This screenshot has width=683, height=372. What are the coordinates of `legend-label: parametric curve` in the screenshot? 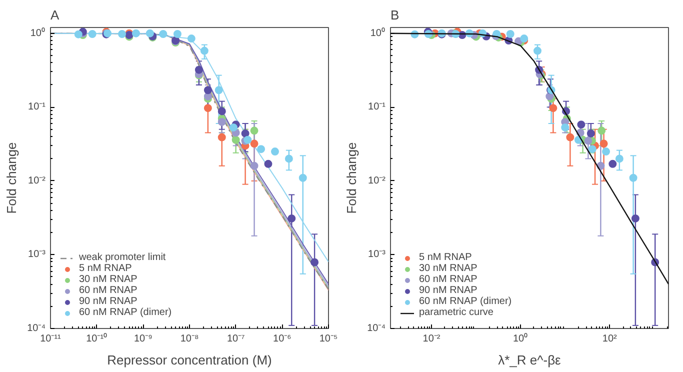 It's located at (456, 312).